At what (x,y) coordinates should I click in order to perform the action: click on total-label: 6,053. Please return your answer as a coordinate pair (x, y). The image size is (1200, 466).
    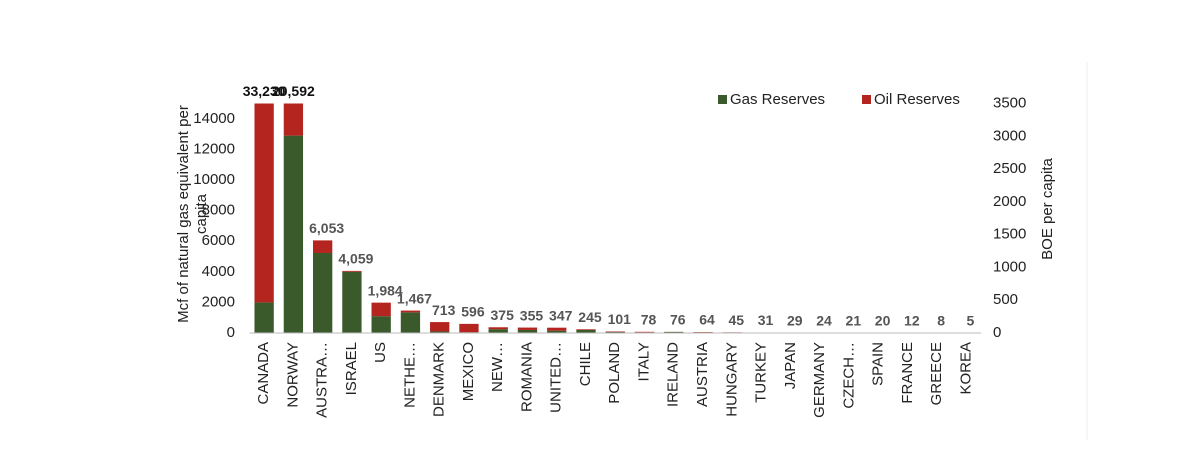
    Looking at the image, I should click on (326, 228).